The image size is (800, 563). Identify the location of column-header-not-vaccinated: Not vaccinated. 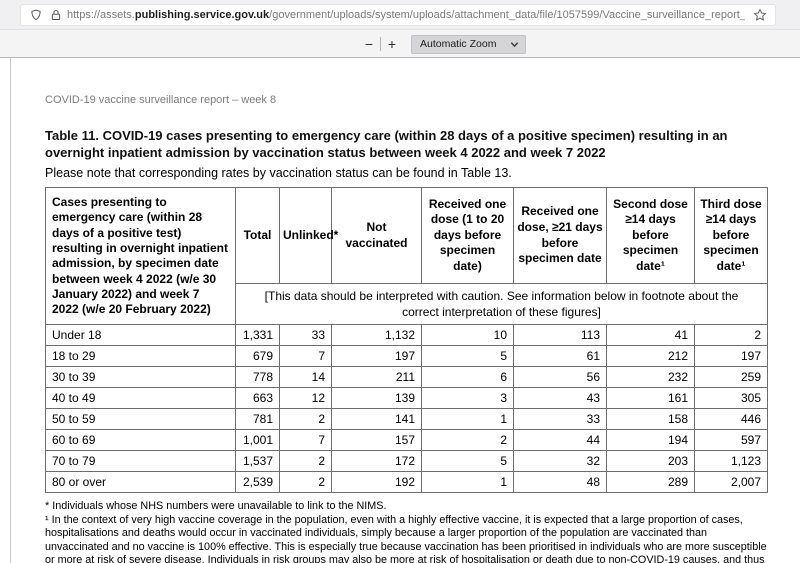
(376, 236).